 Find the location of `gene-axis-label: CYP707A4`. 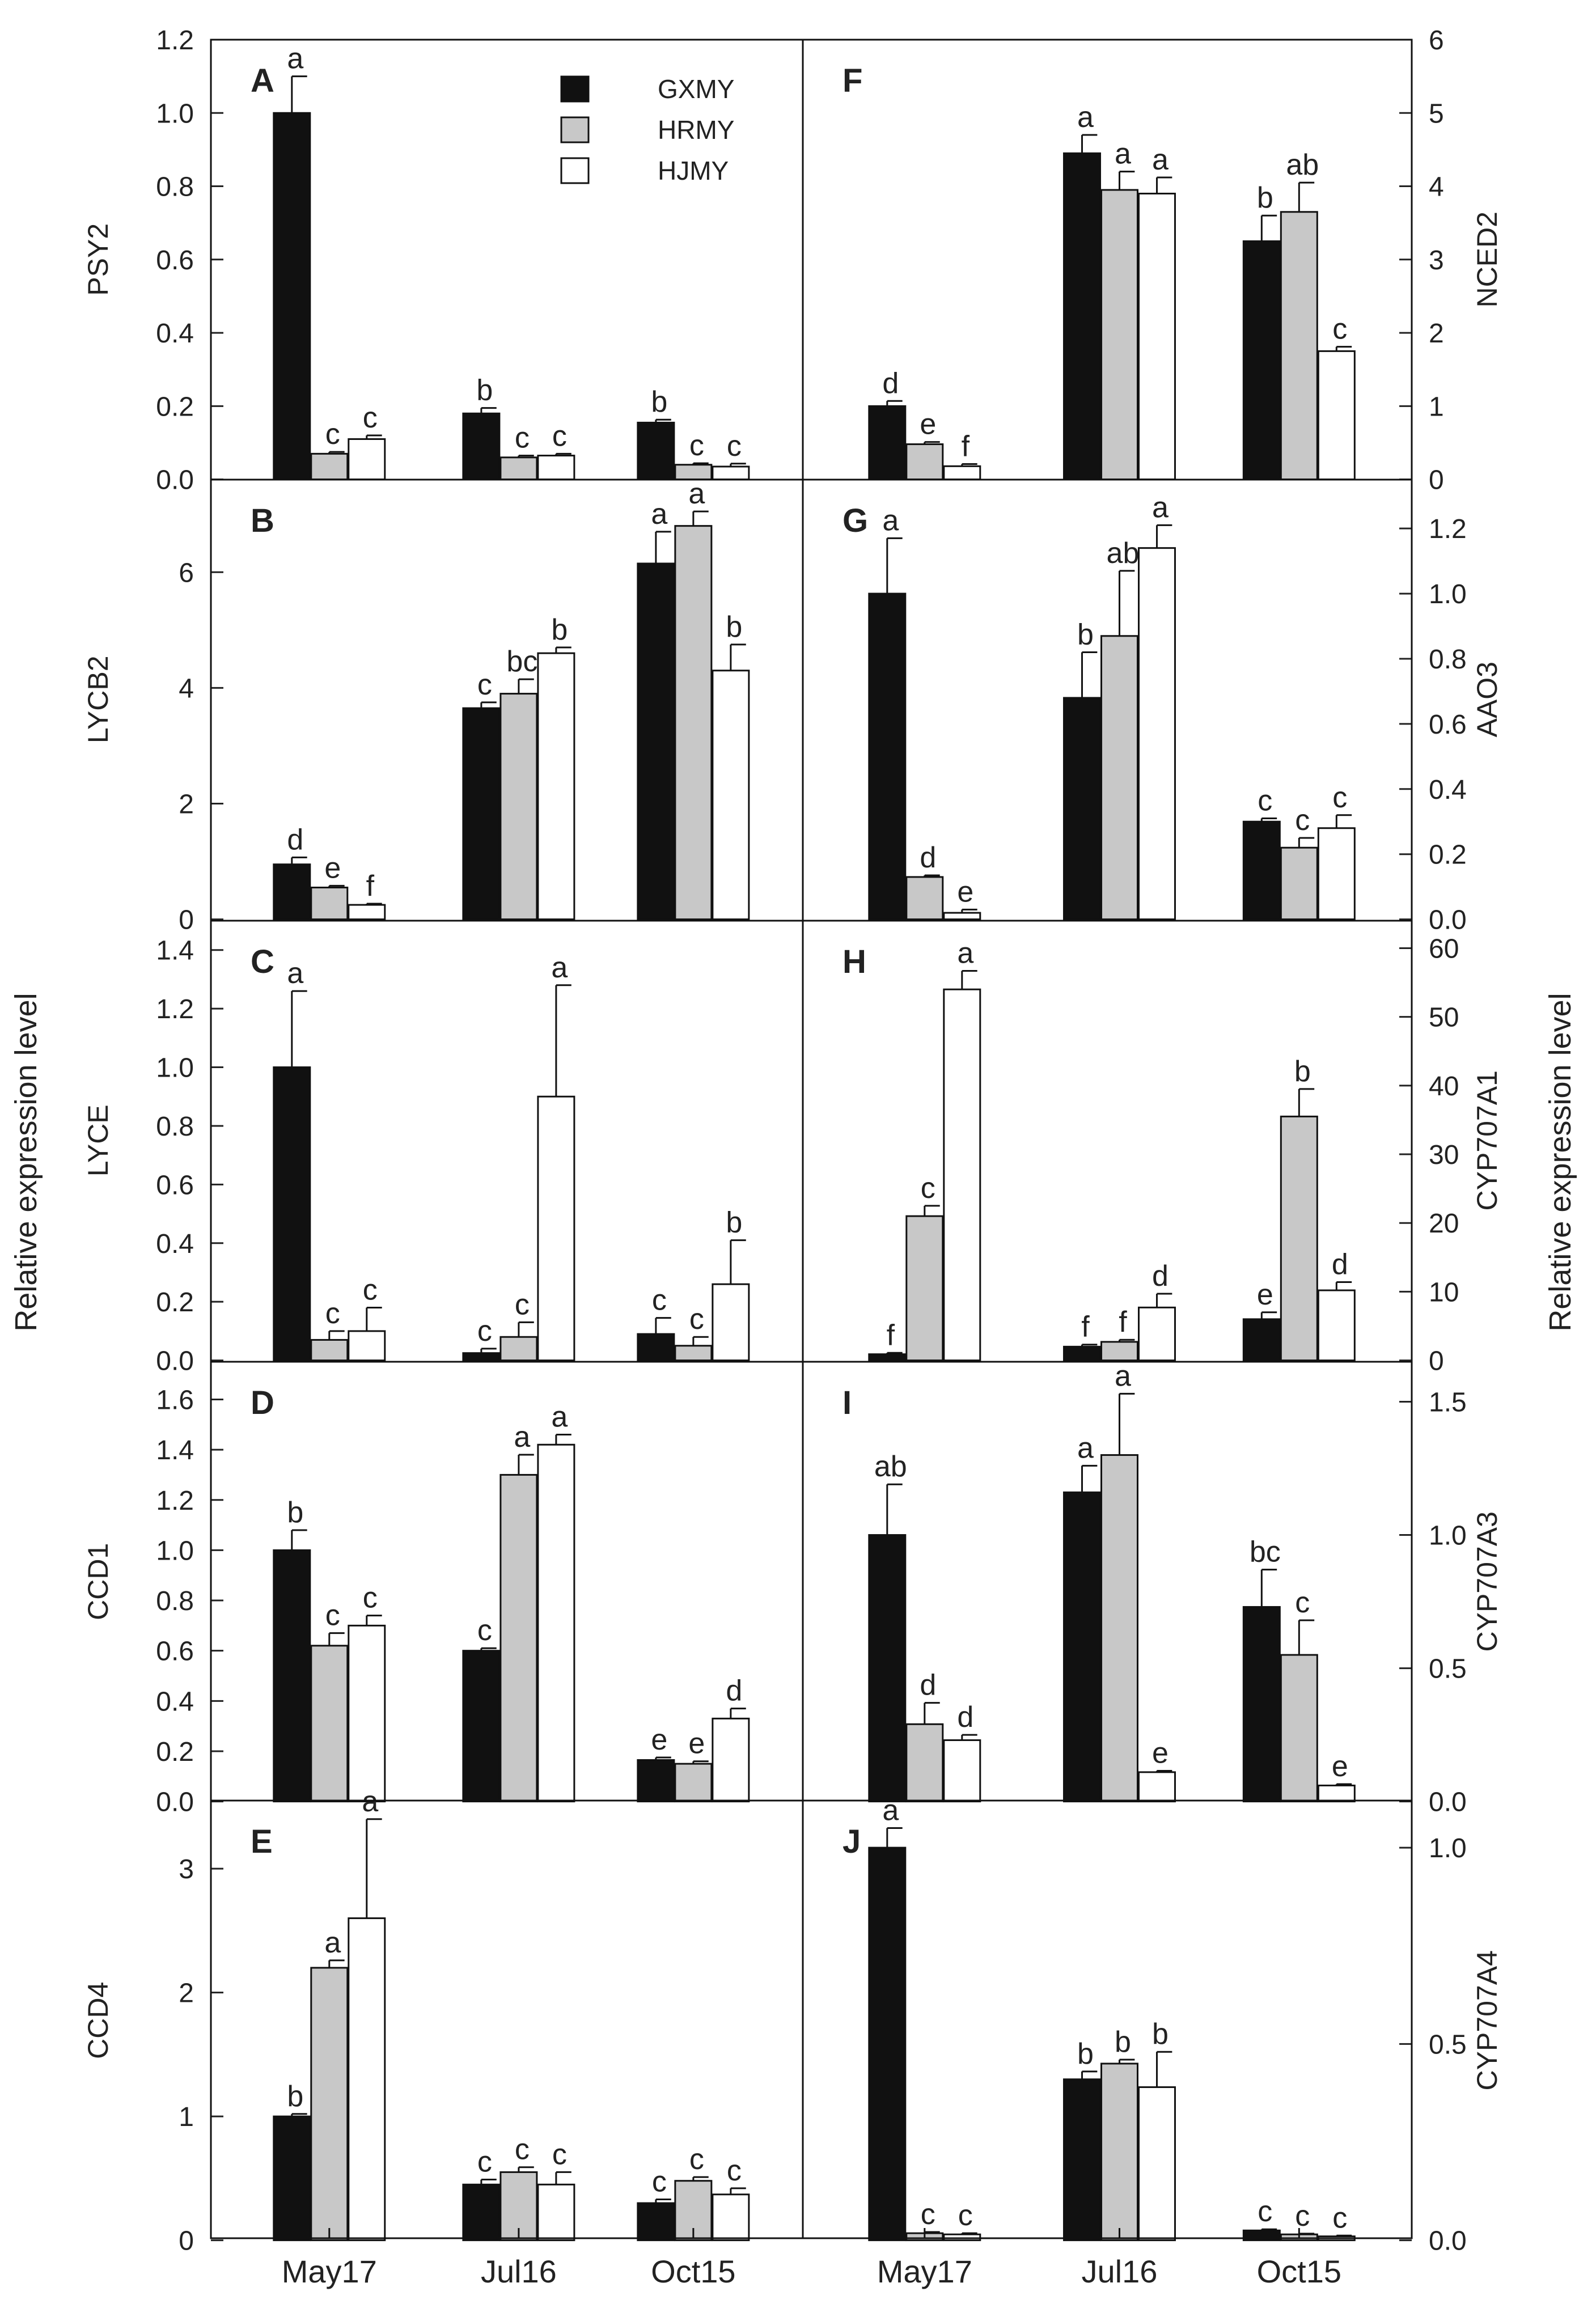

gene-axis-label: CYP707A4 is located at coordinates (1487, 2020).